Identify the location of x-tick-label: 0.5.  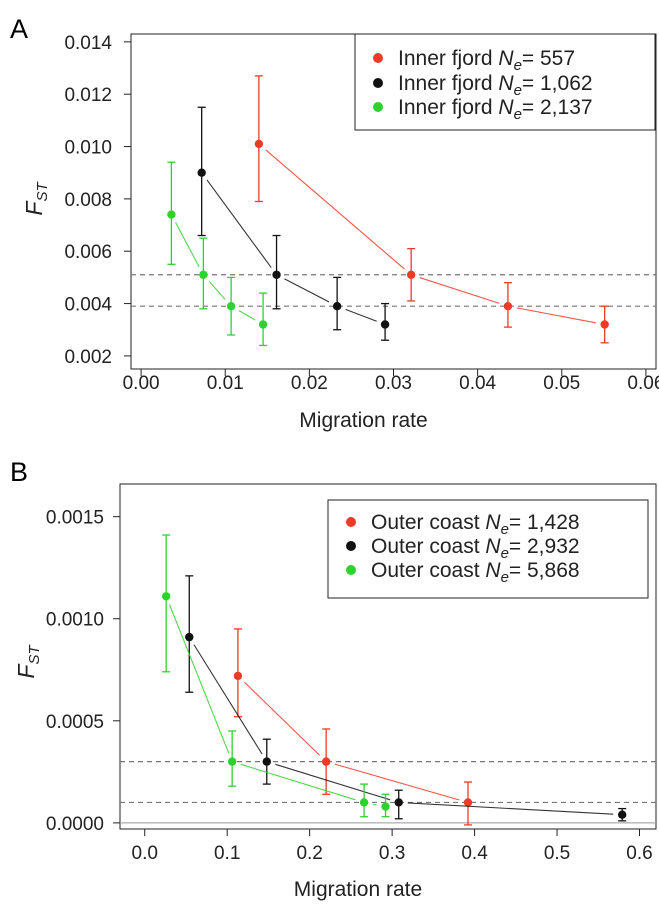
(557, 853).